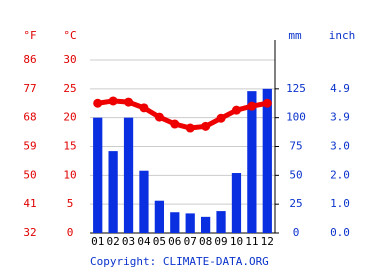 This screenshot has width=365, height=273. I want to click on x-tick-label: 08, so click(205, 241).